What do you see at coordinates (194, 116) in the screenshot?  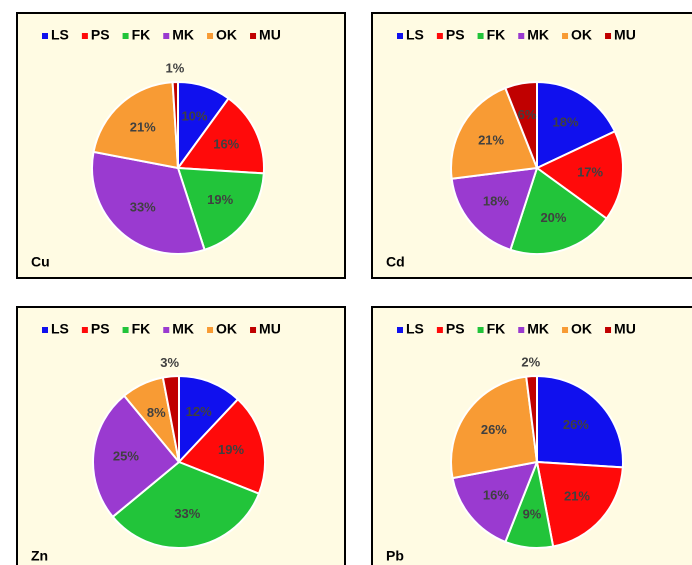 I see `data-label: 10%` at bounding box center [194, 116].